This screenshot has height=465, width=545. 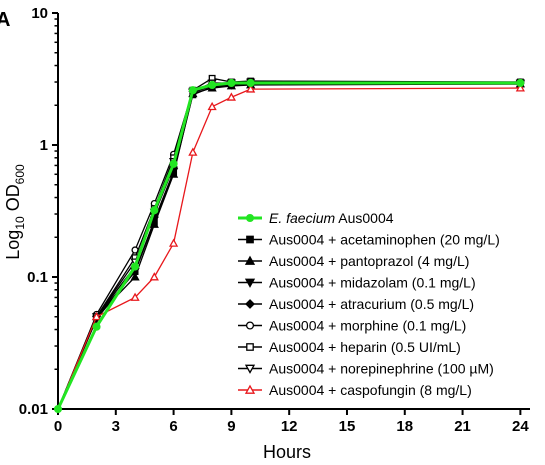 What do you see at coordinates (404, 426) in the screenshot?
I see `x-tick-label: 18` at bounding box center [404, 426].